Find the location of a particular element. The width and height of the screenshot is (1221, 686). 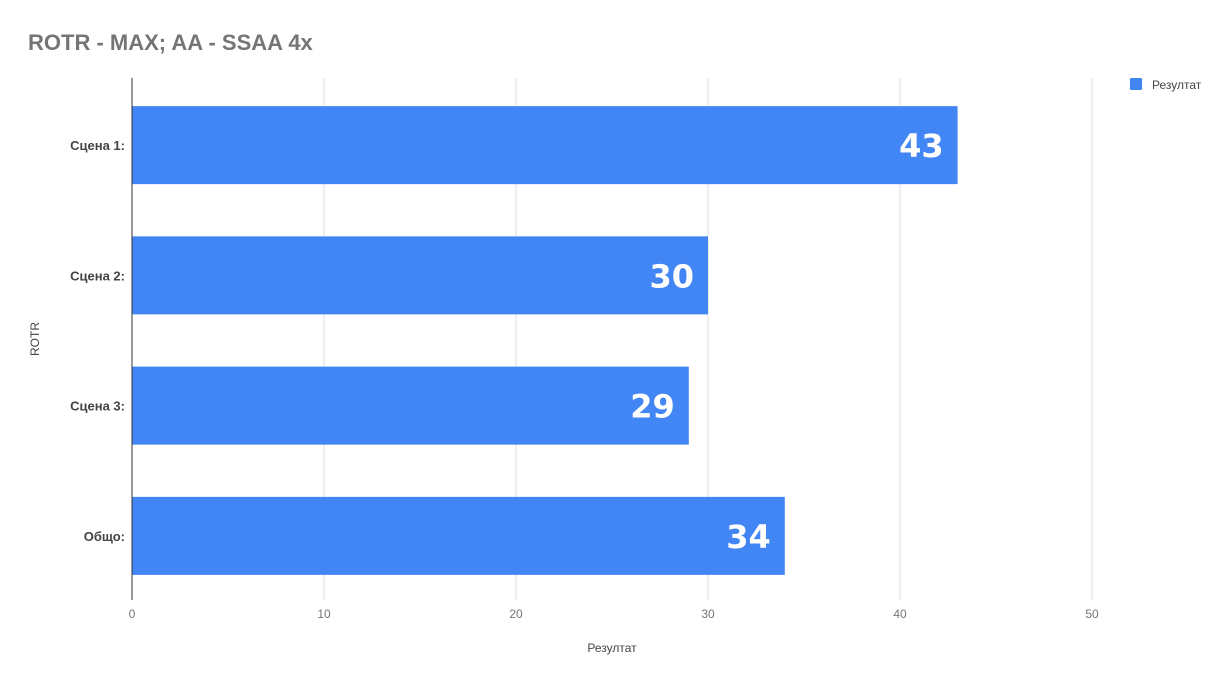

legend: Резултат is located at coordinates (1166, 85).